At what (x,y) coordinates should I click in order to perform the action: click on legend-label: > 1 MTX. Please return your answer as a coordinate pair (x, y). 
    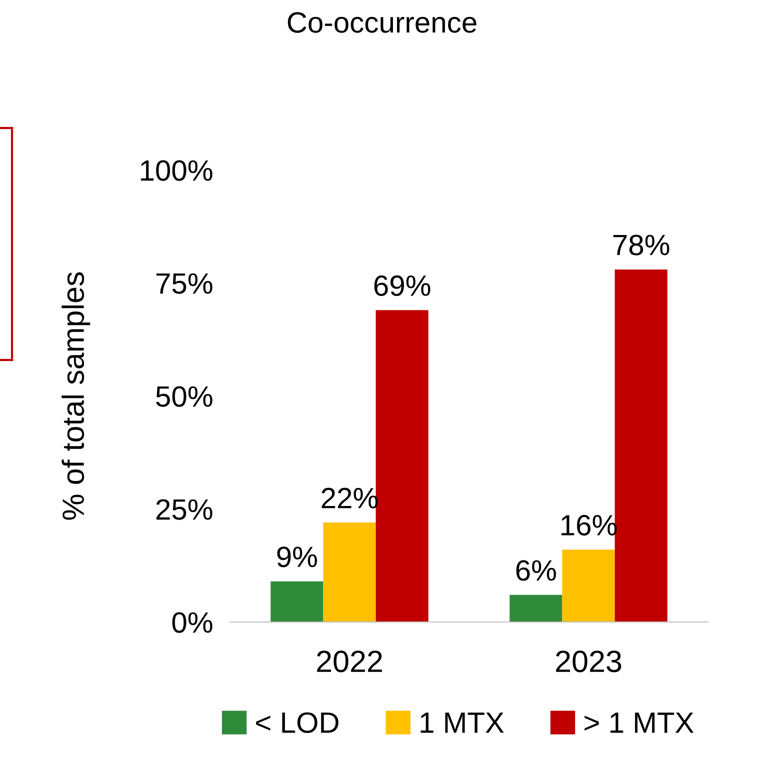
    Looking at the image, I should click on (639, 722).